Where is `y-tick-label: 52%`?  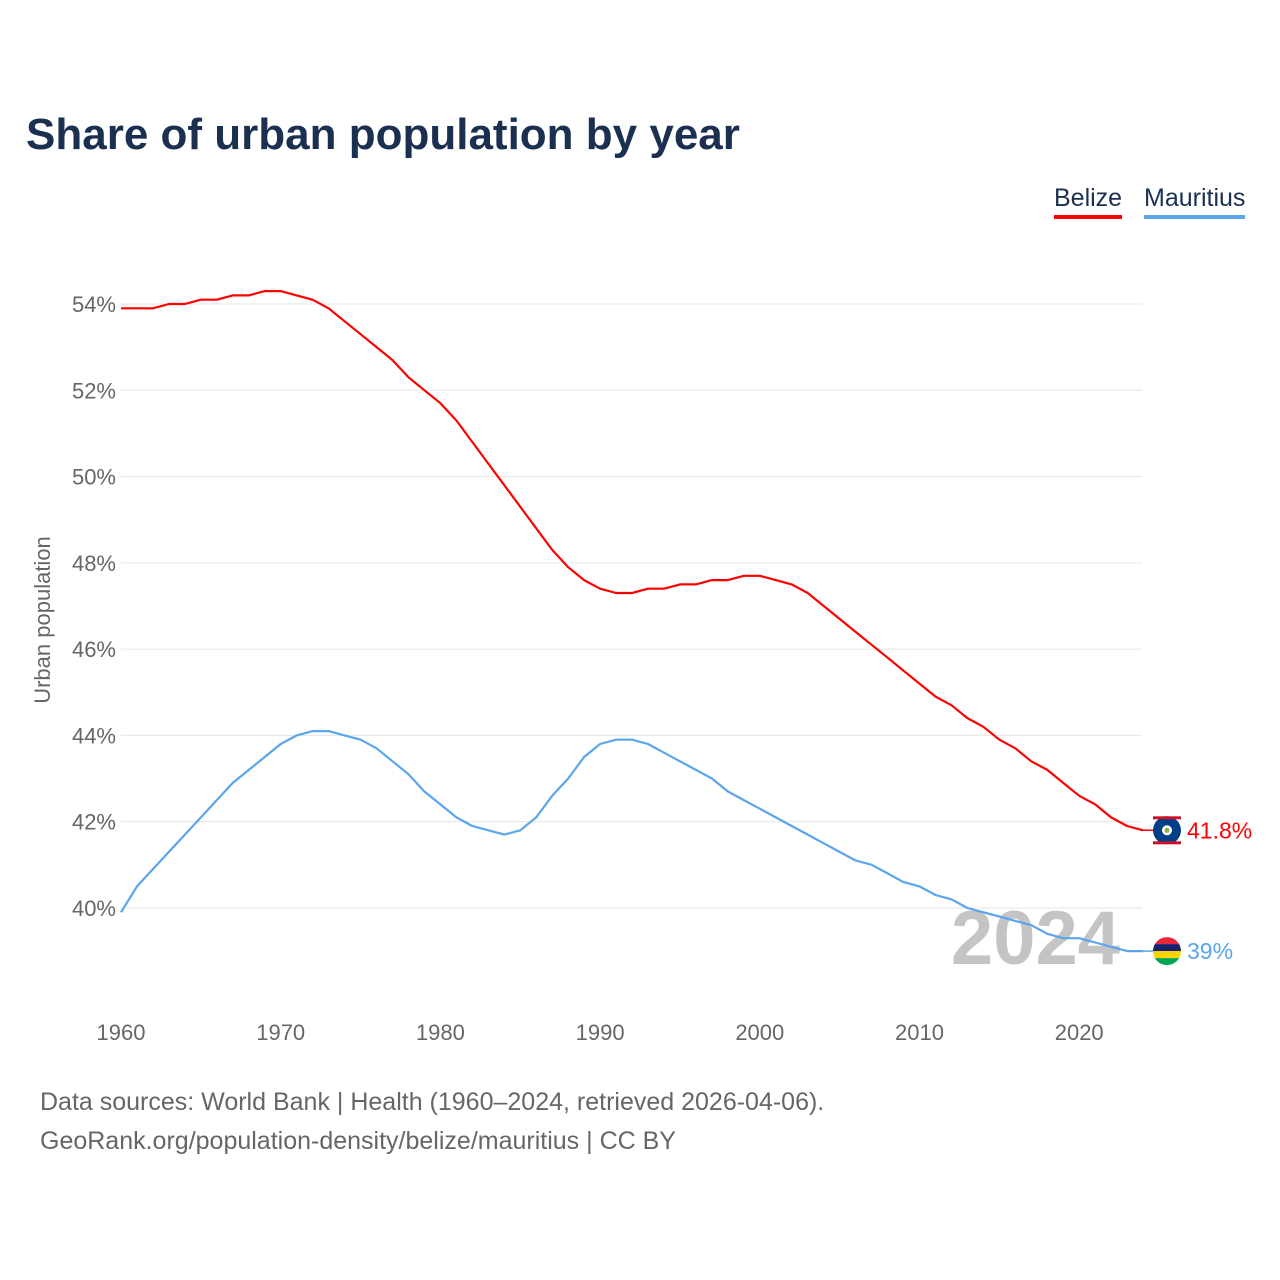
y-tick-label: 52% is located at coordinates (94, 390).